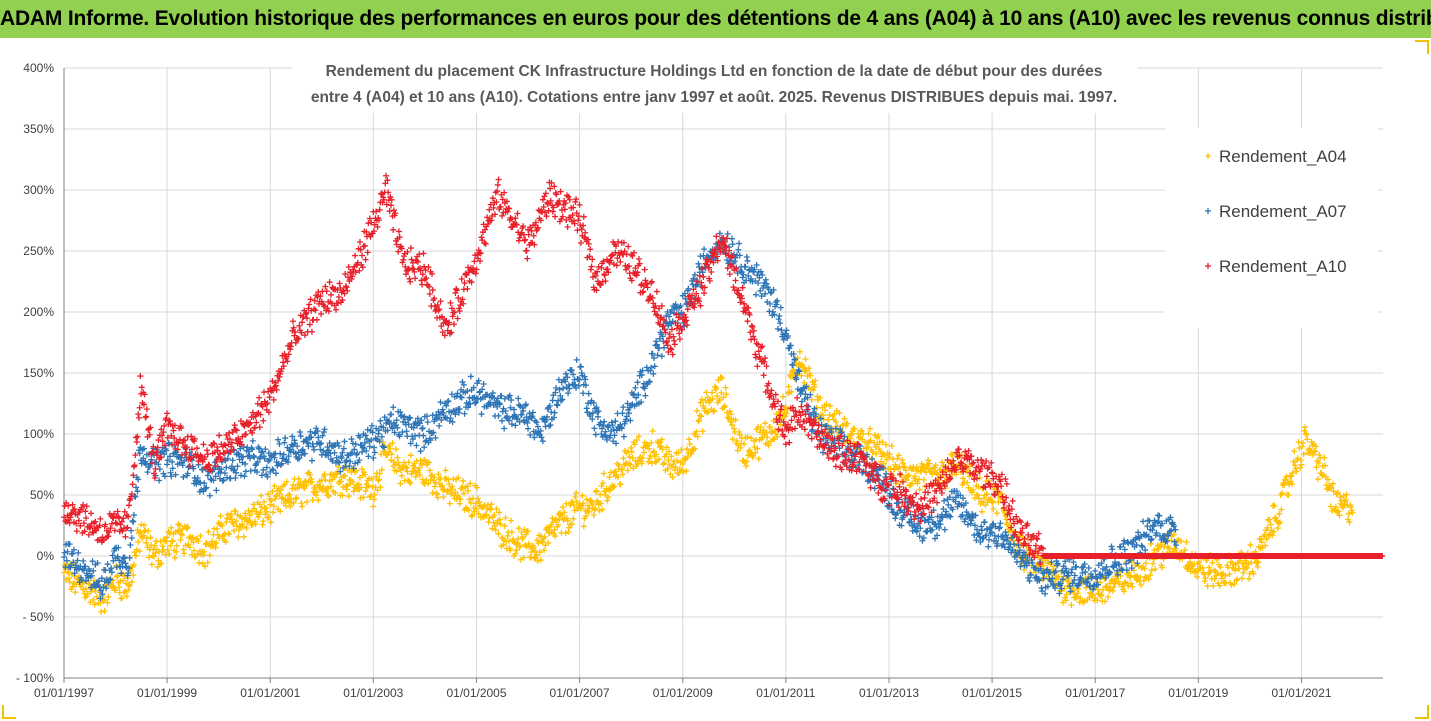 Image resolution: width=1431 pixels, height=721 pixels. I want to click on y-tick-label: 0%, so click(46, 556).